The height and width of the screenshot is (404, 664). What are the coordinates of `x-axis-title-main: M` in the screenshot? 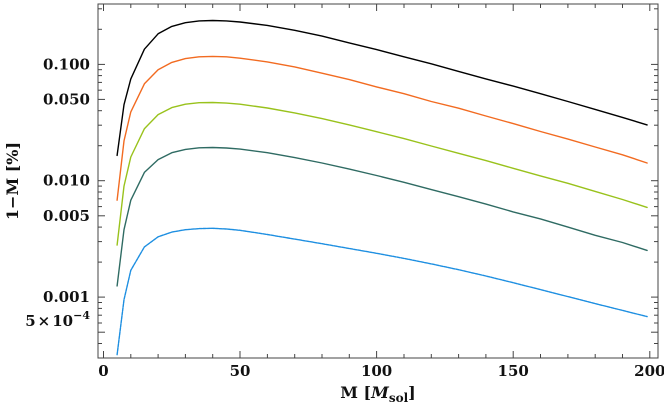 It's located at (349, 392).